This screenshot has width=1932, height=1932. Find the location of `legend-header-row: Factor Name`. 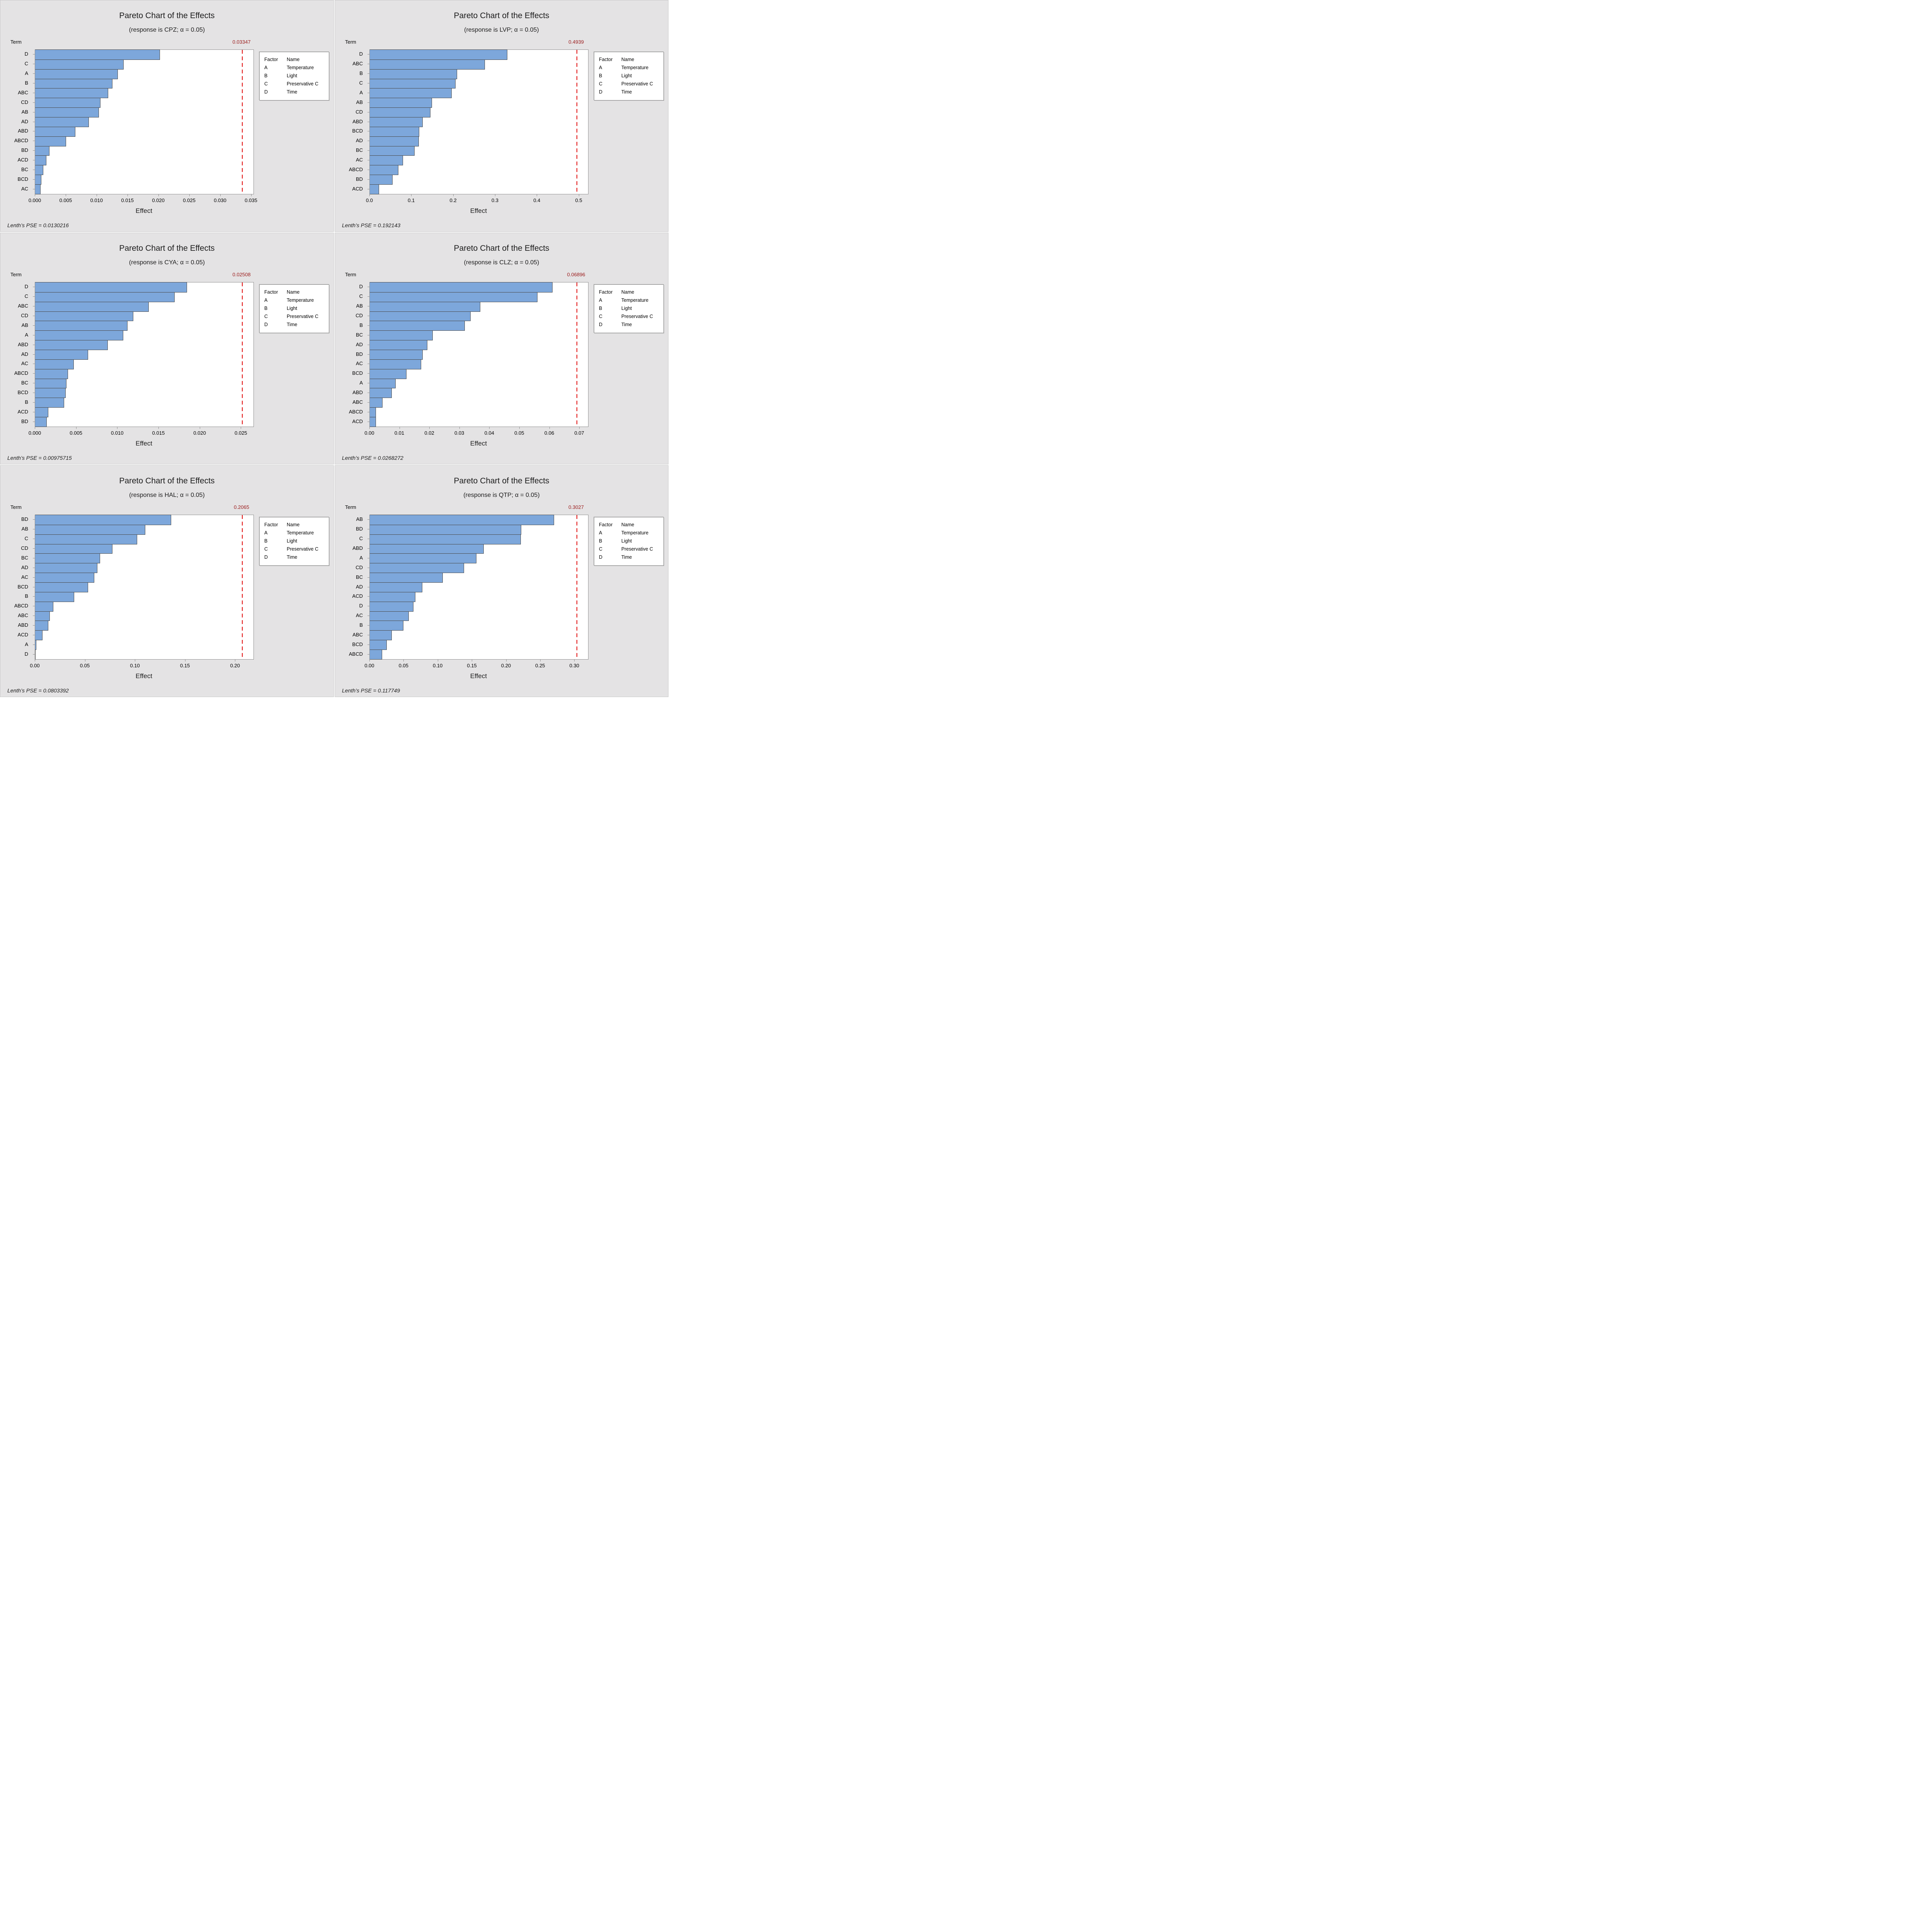

legend-header-row: Factor Name is located at coordinates (296, 292).